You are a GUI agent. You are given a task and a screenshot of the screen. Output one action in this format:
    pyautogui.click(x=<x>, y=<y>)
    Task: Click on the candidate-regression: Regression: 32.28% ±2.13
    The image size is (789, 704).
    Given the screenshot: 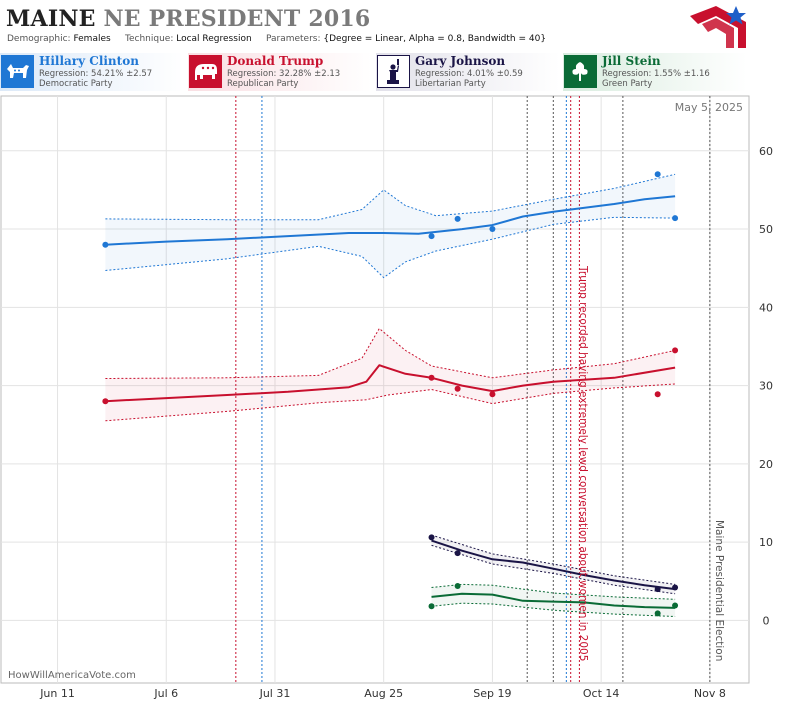 What is the action you would take?
    pyautogui.click(x=284, y=74)
    